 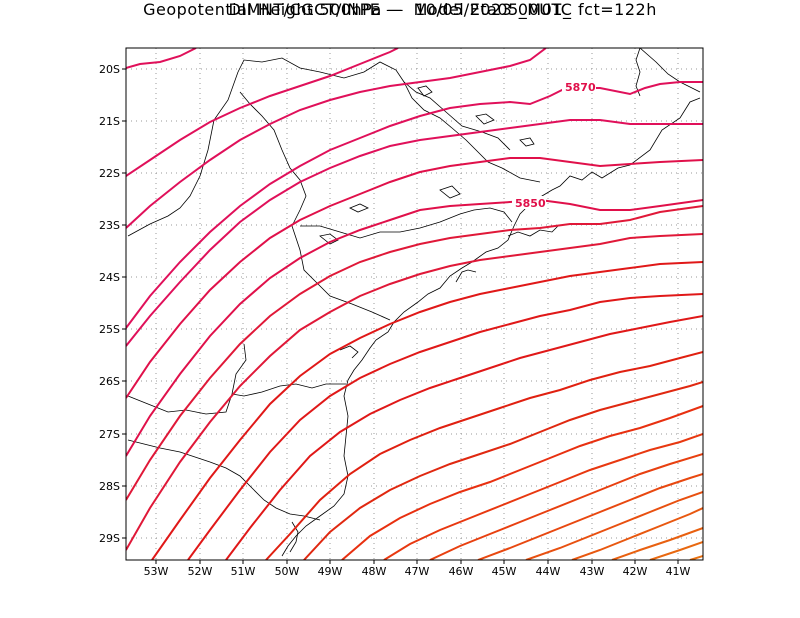 I want to click on lat-label: 23S, so click(x=109, y=225).